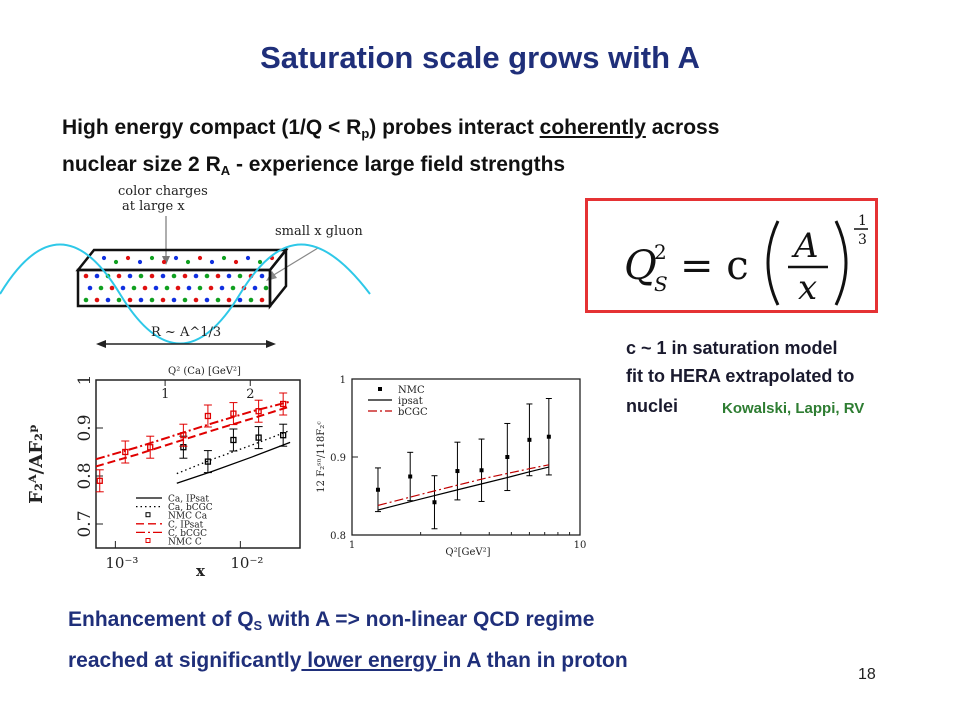 The height and width of the screenshot is (720, 960). Describe the element at coordinates (319, 231) in the screenshot. I see `label-gluon: small x gluon` at that location.